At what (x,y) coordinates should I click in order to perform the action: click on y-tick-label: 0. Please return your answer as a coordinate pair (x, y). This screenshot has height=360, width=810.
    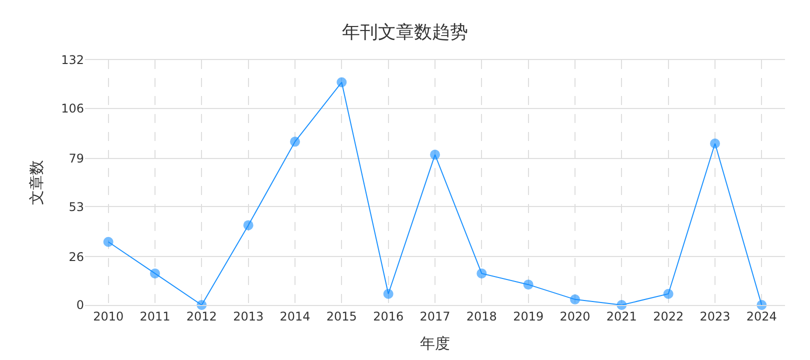
    Looking at the image, I should click on (80, 305).